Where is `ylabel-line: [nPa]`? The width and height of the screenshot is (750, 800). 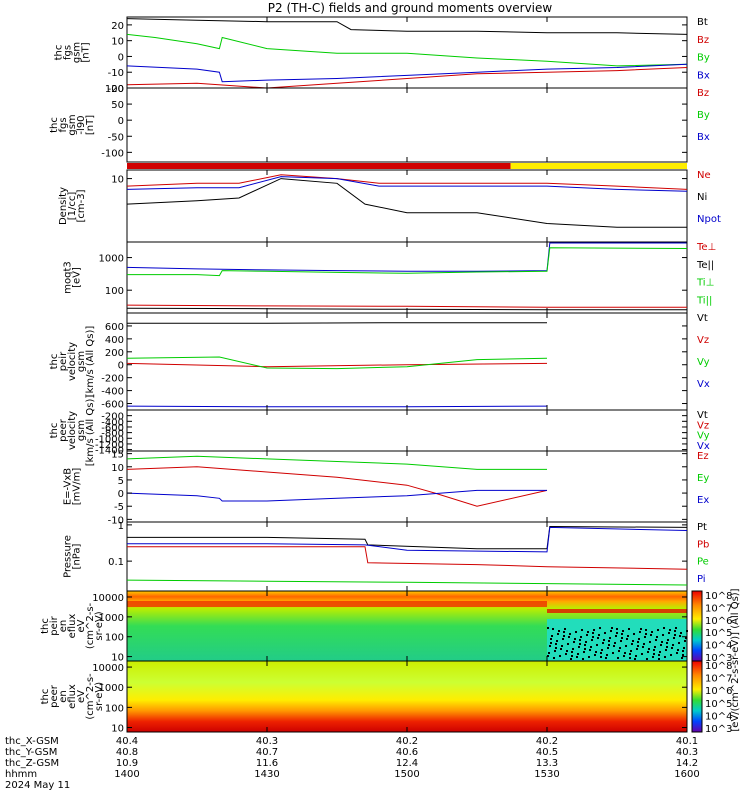 ylabel-line: [nPa] is located at coordinates (77, 556).